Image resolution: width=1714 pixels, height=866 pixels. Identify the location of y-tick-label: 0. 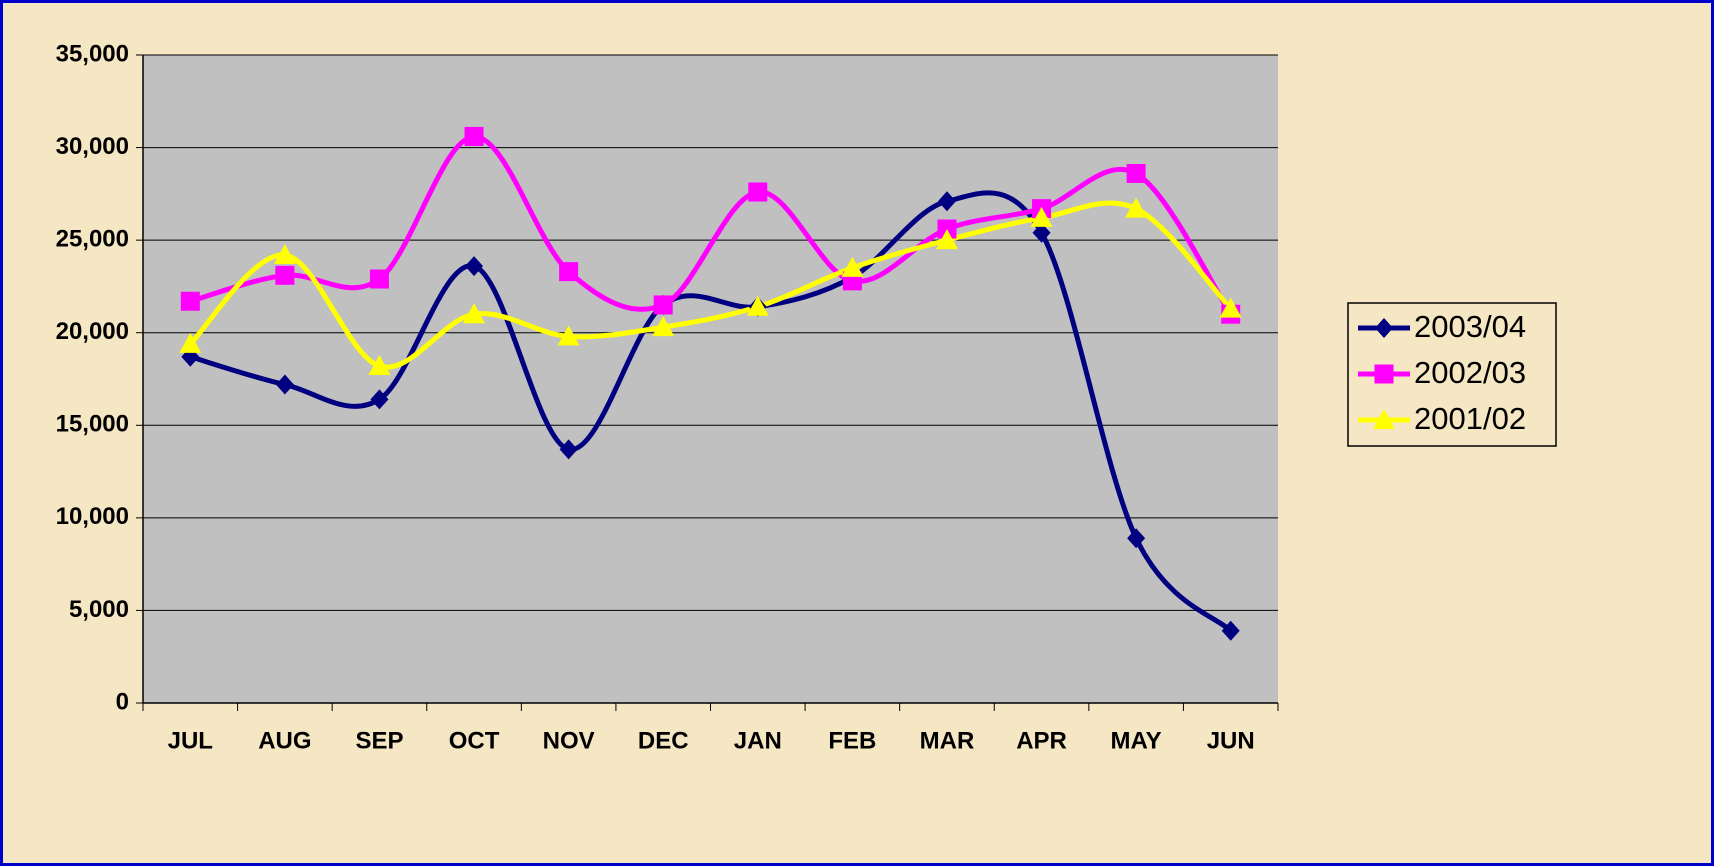
(122, 701).